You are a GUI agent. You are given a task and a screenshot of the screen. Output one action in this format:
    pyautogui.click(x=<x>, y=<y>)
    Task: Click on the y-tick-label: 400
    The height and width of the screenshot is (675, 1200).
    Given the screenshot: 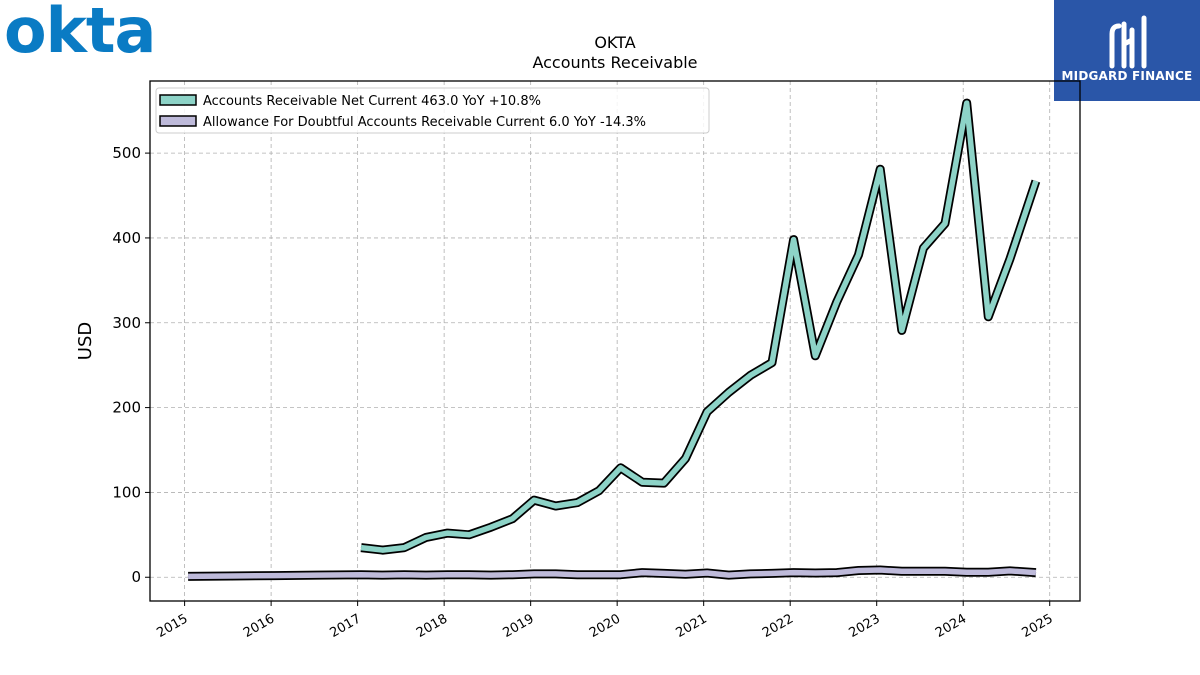 What is the action you would take?
    pyautogui.click(x=126, y=238)
    